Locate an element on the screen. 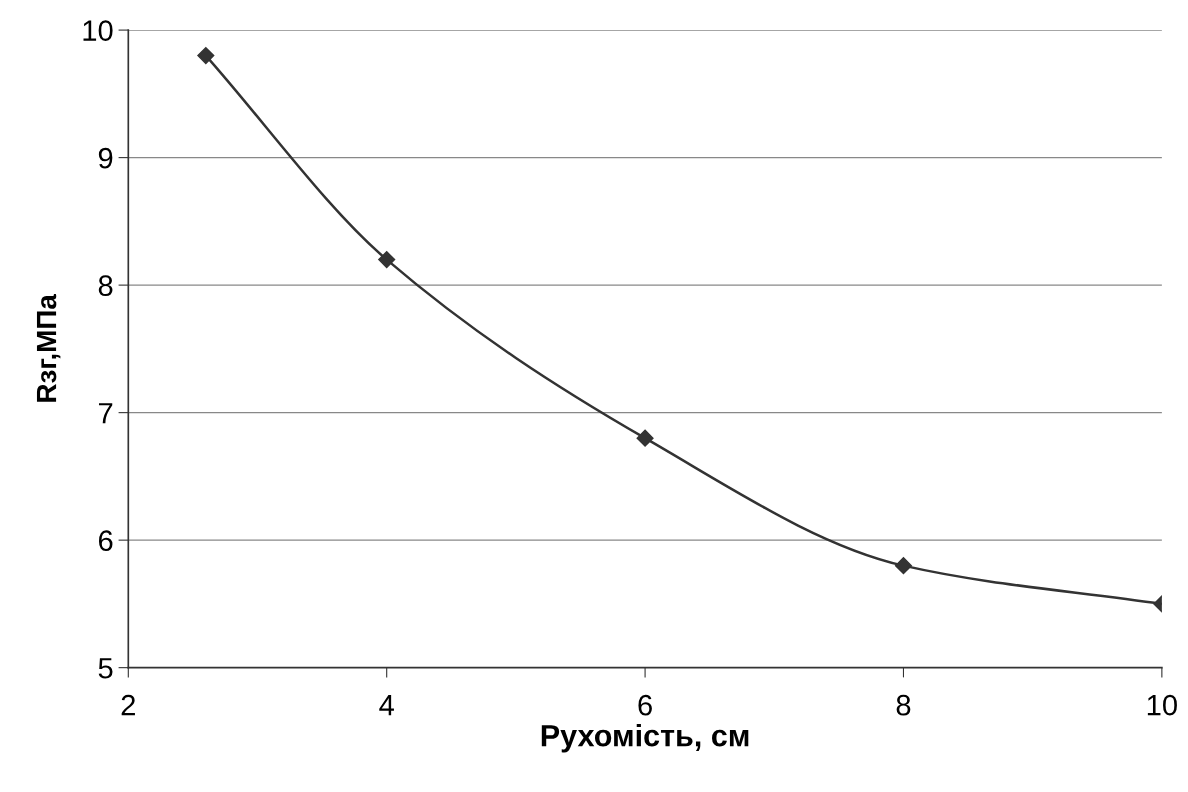 This screenshot has height=792, width=1188. y-tick-label: 9 is located at coordinates (105, 158).